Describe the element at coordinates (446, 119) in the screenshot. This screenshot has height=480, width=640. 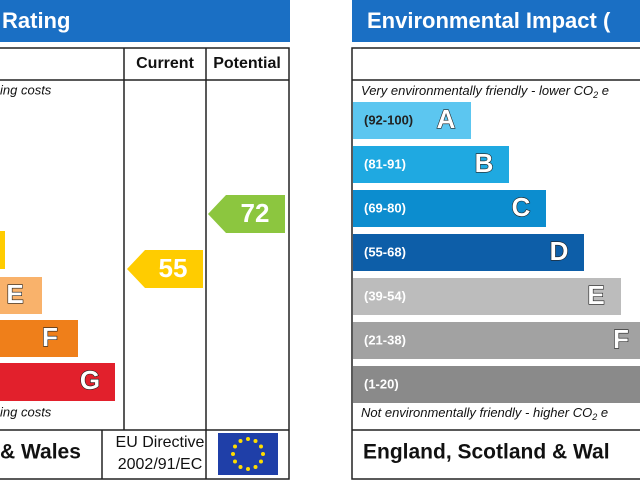
I see `band-letter: A` at that location.